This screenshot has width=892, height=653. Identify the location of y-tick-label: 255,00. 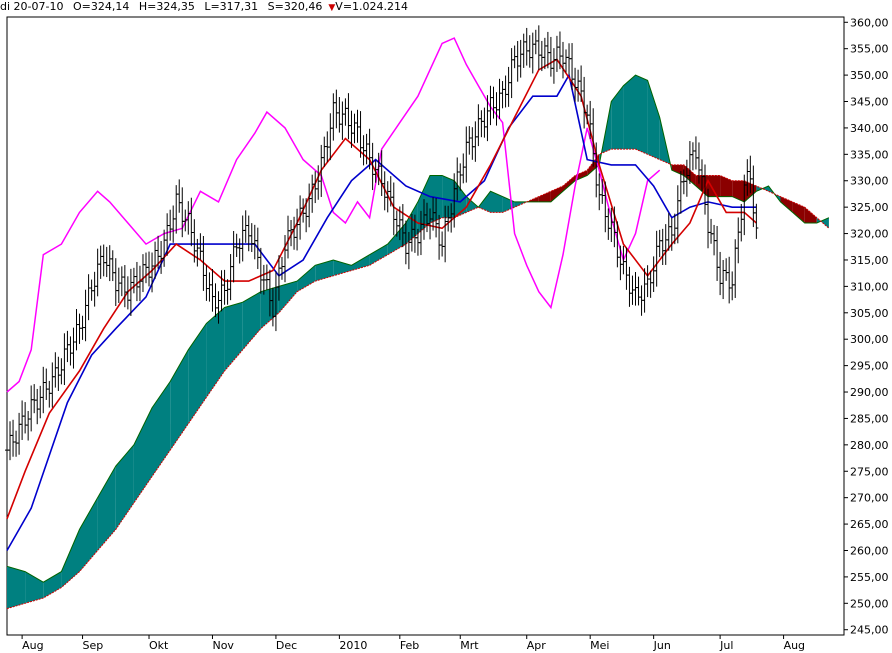
(869, 577).